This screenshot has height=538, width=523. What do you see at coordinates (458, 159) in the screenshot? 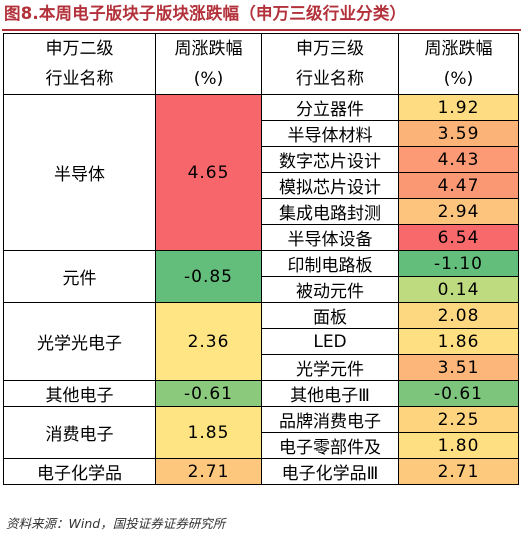
I see `l3-weekly-change: 4.43` at bounding box center [458, 159].